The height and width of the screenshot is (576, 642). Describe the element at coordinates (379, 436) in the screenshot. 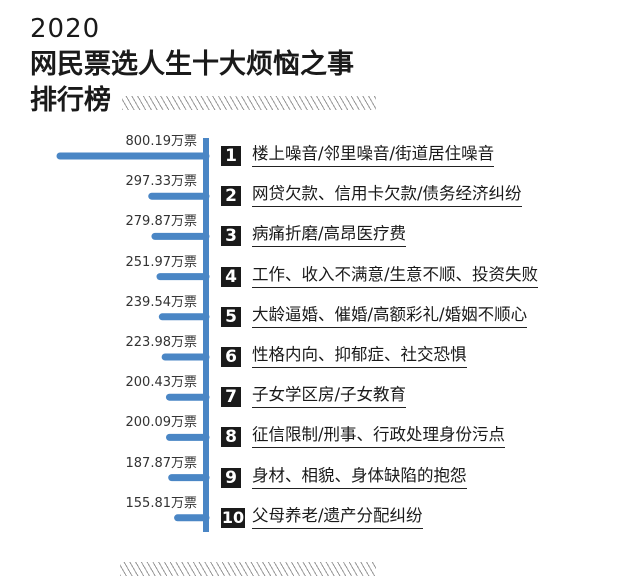

I see `category-label-8: 征信限制/刑事、行政处理身份污点` at that location.